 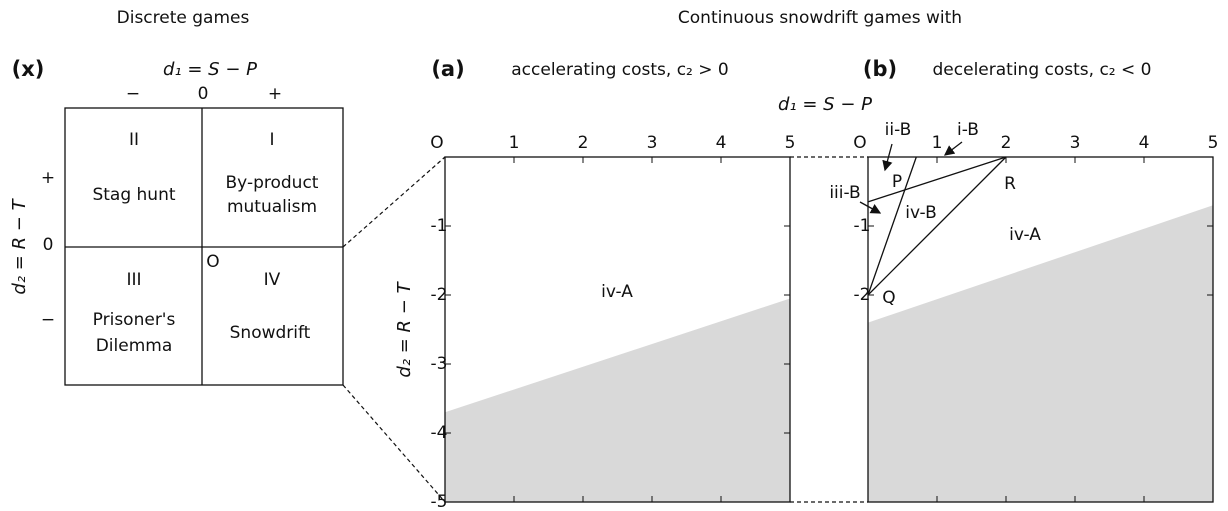 What do you see at coordinates (271, 140) in the screenshot?
I see `quadrant-numeral: I` at bounding box center [271, 140].